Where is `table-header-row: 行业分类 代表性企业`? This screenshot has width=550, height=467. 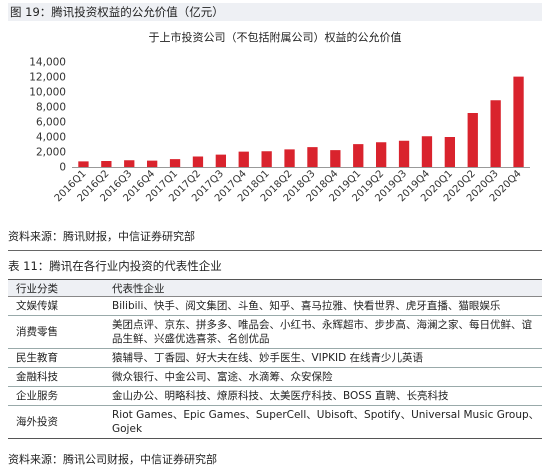
table-header-row: 行业分类 代表性企业 is located at coordinates (275, 288).